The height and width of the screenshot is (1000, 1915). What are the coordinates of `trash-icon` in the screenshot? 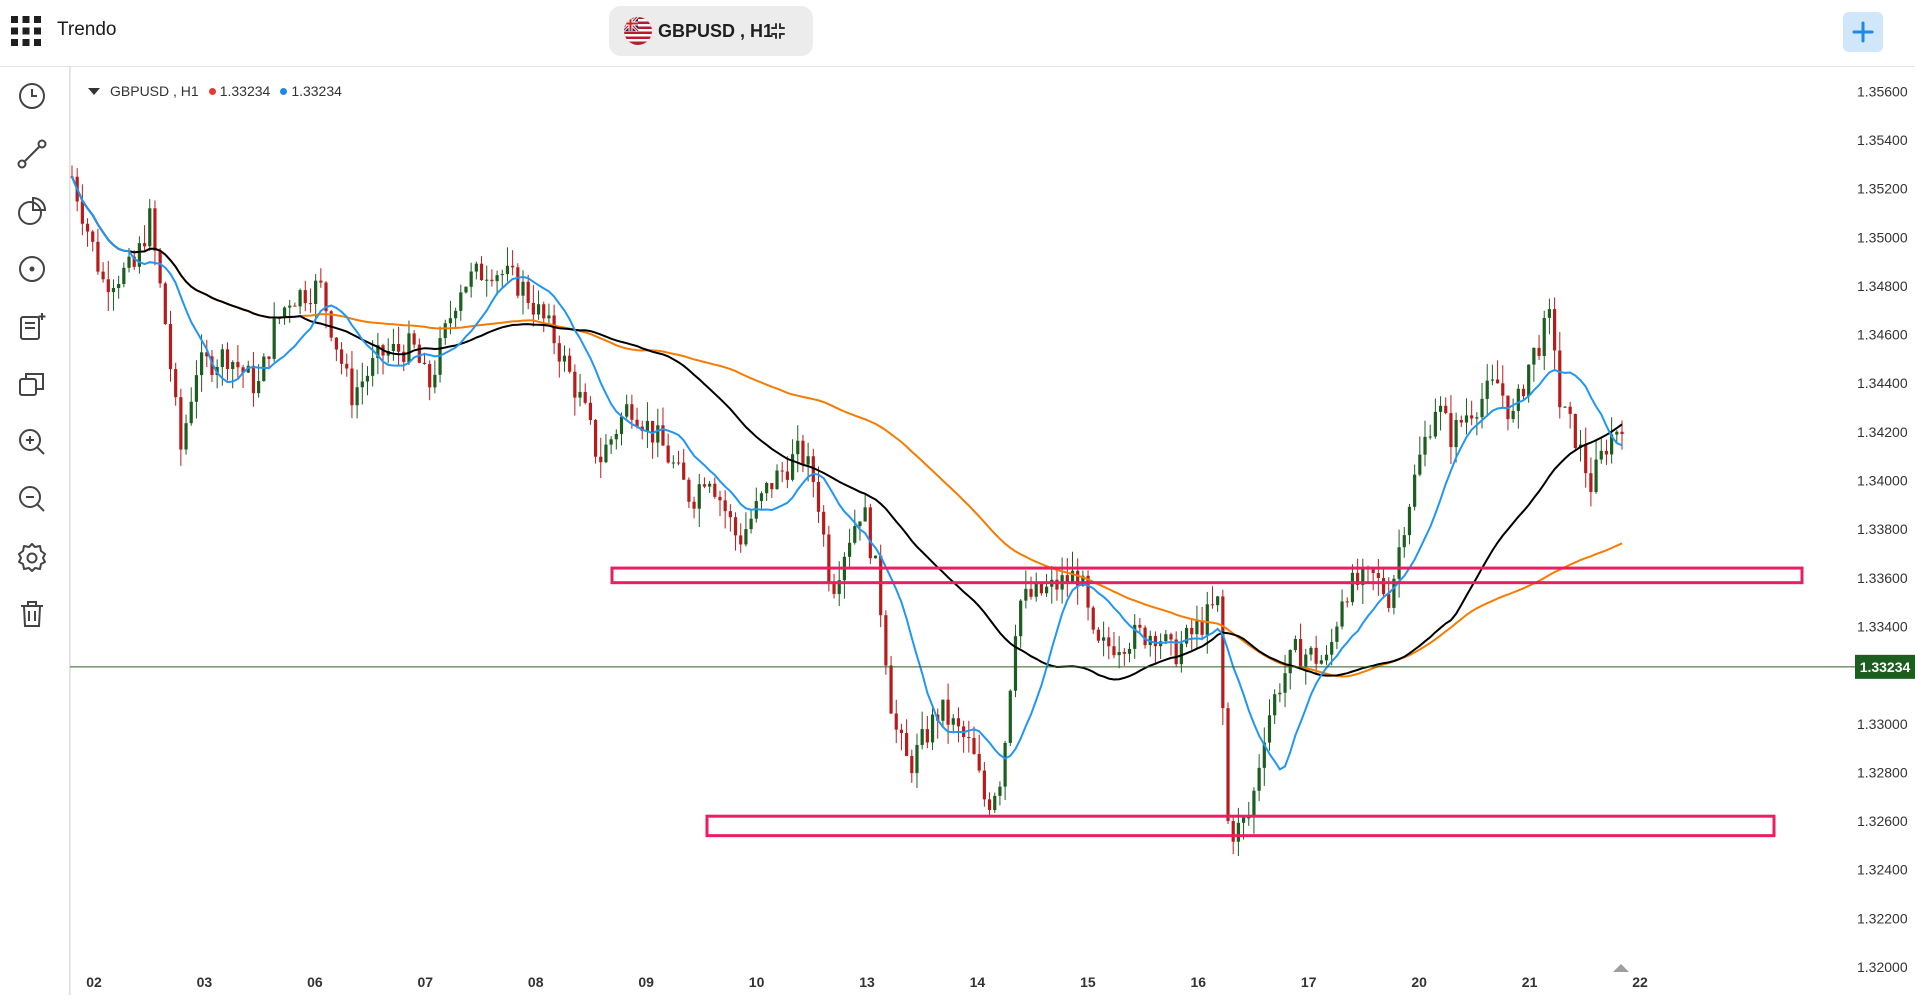 It's located at (32, 614).